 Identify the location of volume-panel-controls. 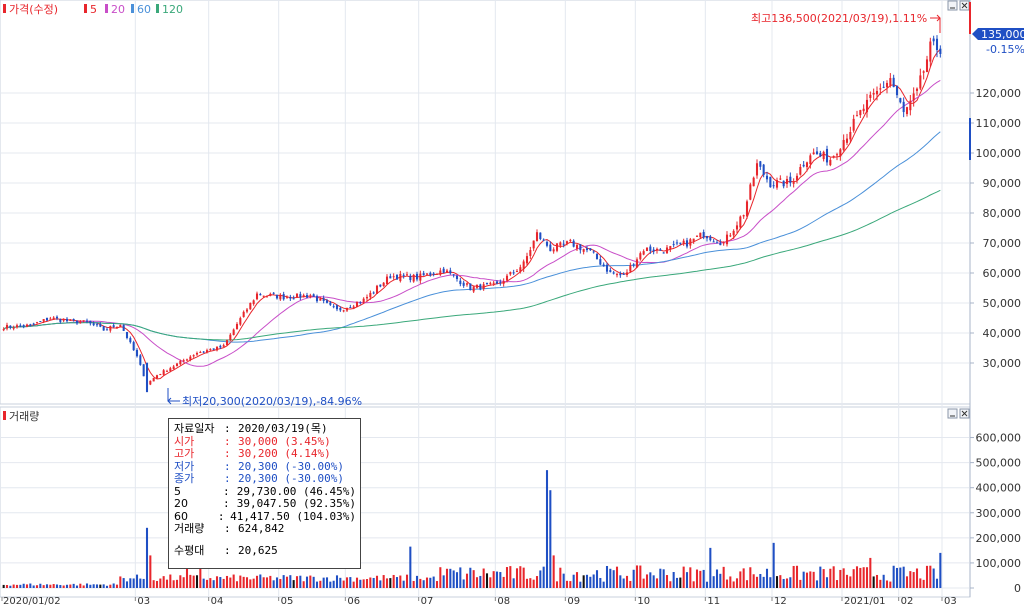
(958, 413).